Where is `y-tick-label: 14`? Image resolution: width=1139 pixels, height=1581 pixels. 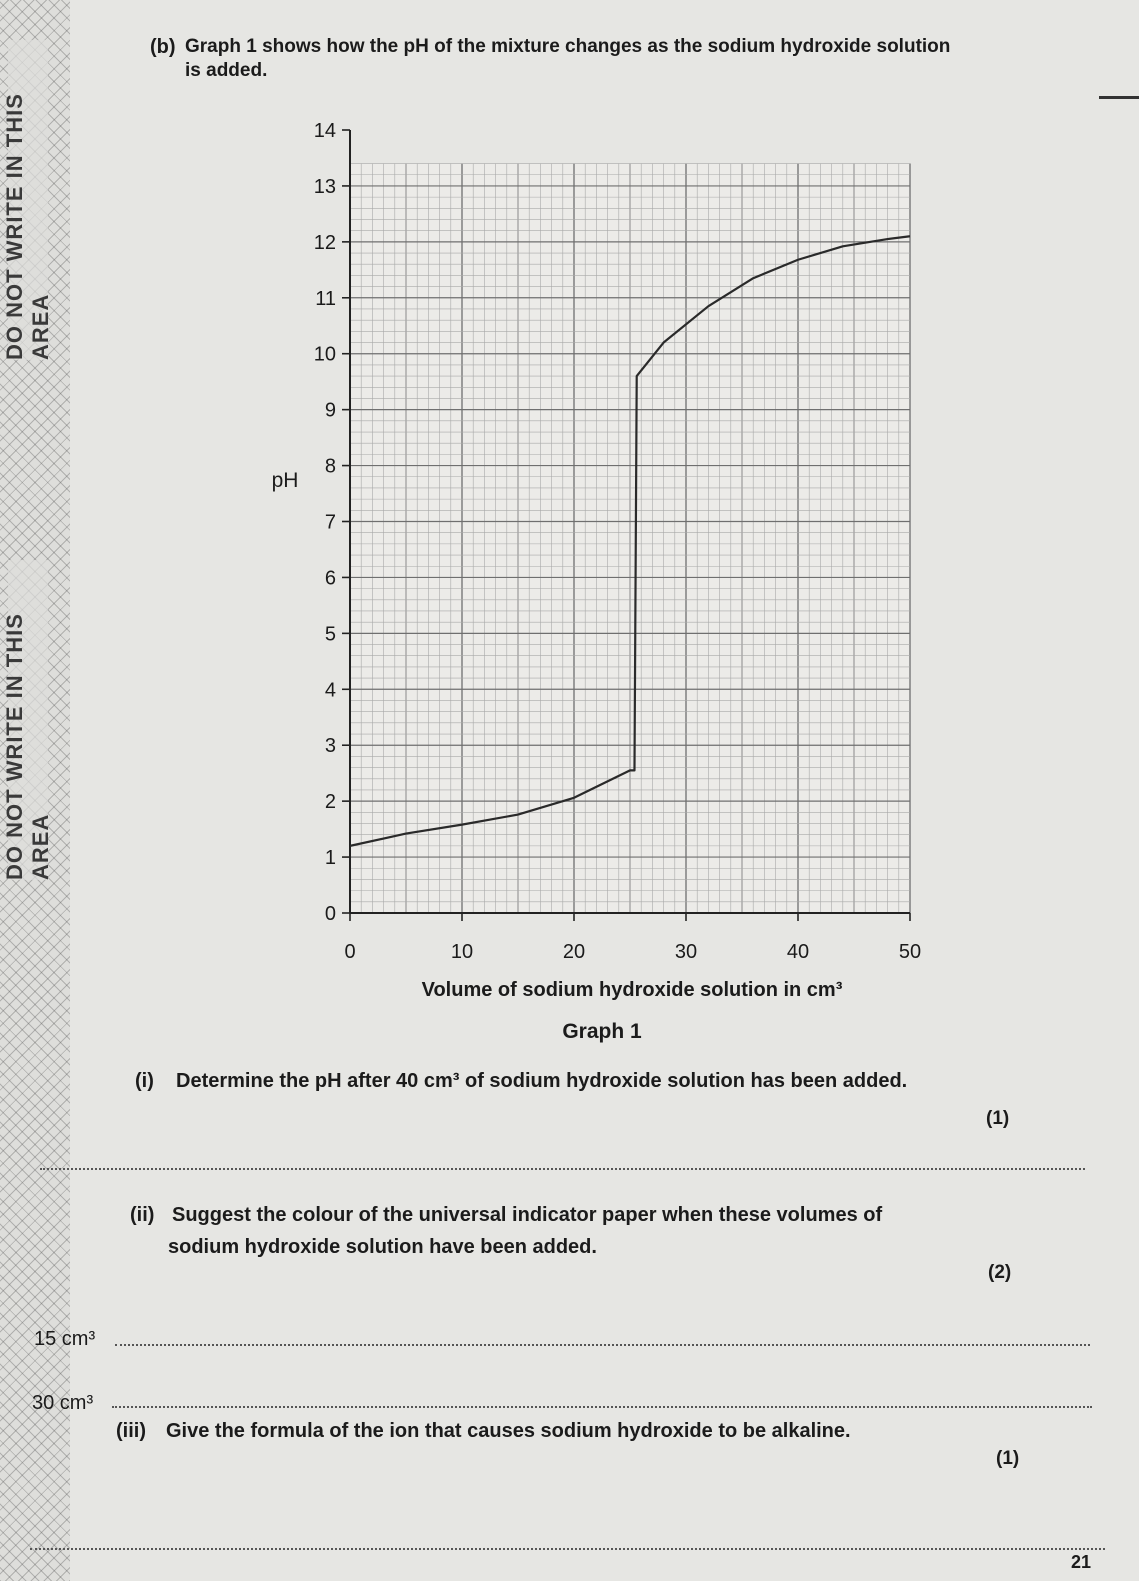 y-tick-label: 14 is located at coordinates (325, 131).